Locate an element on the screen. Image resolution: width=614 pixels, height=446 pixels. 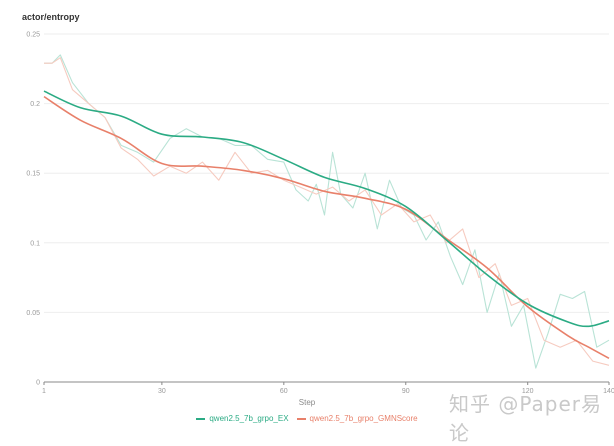
y-tick-label: 0.1 is located at coordinates (35, 243).